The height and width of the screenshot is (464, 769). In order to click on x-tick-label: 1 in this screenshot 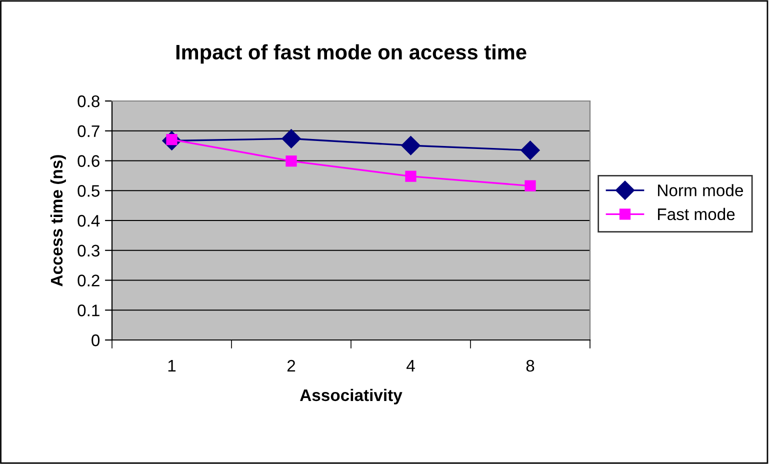, I will do `click(172, 366)`.